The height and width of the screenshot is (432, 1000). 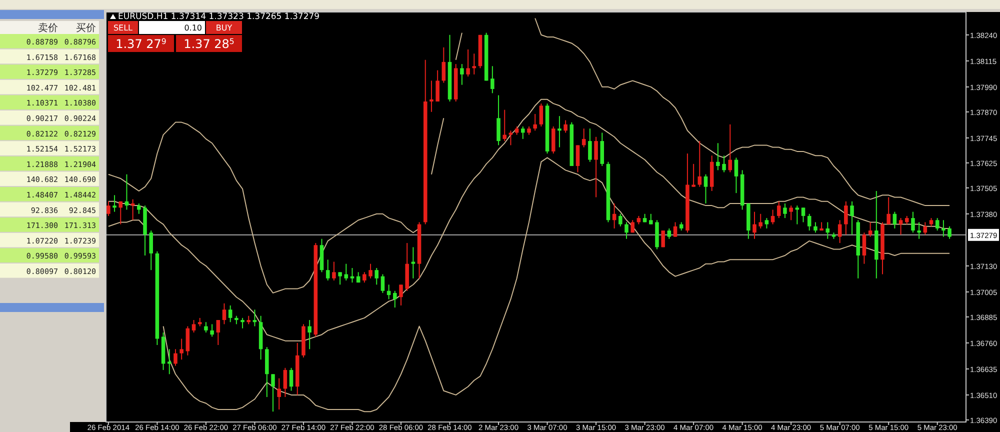 I want to click on category-label: 买价, so click(x=86, y=28).